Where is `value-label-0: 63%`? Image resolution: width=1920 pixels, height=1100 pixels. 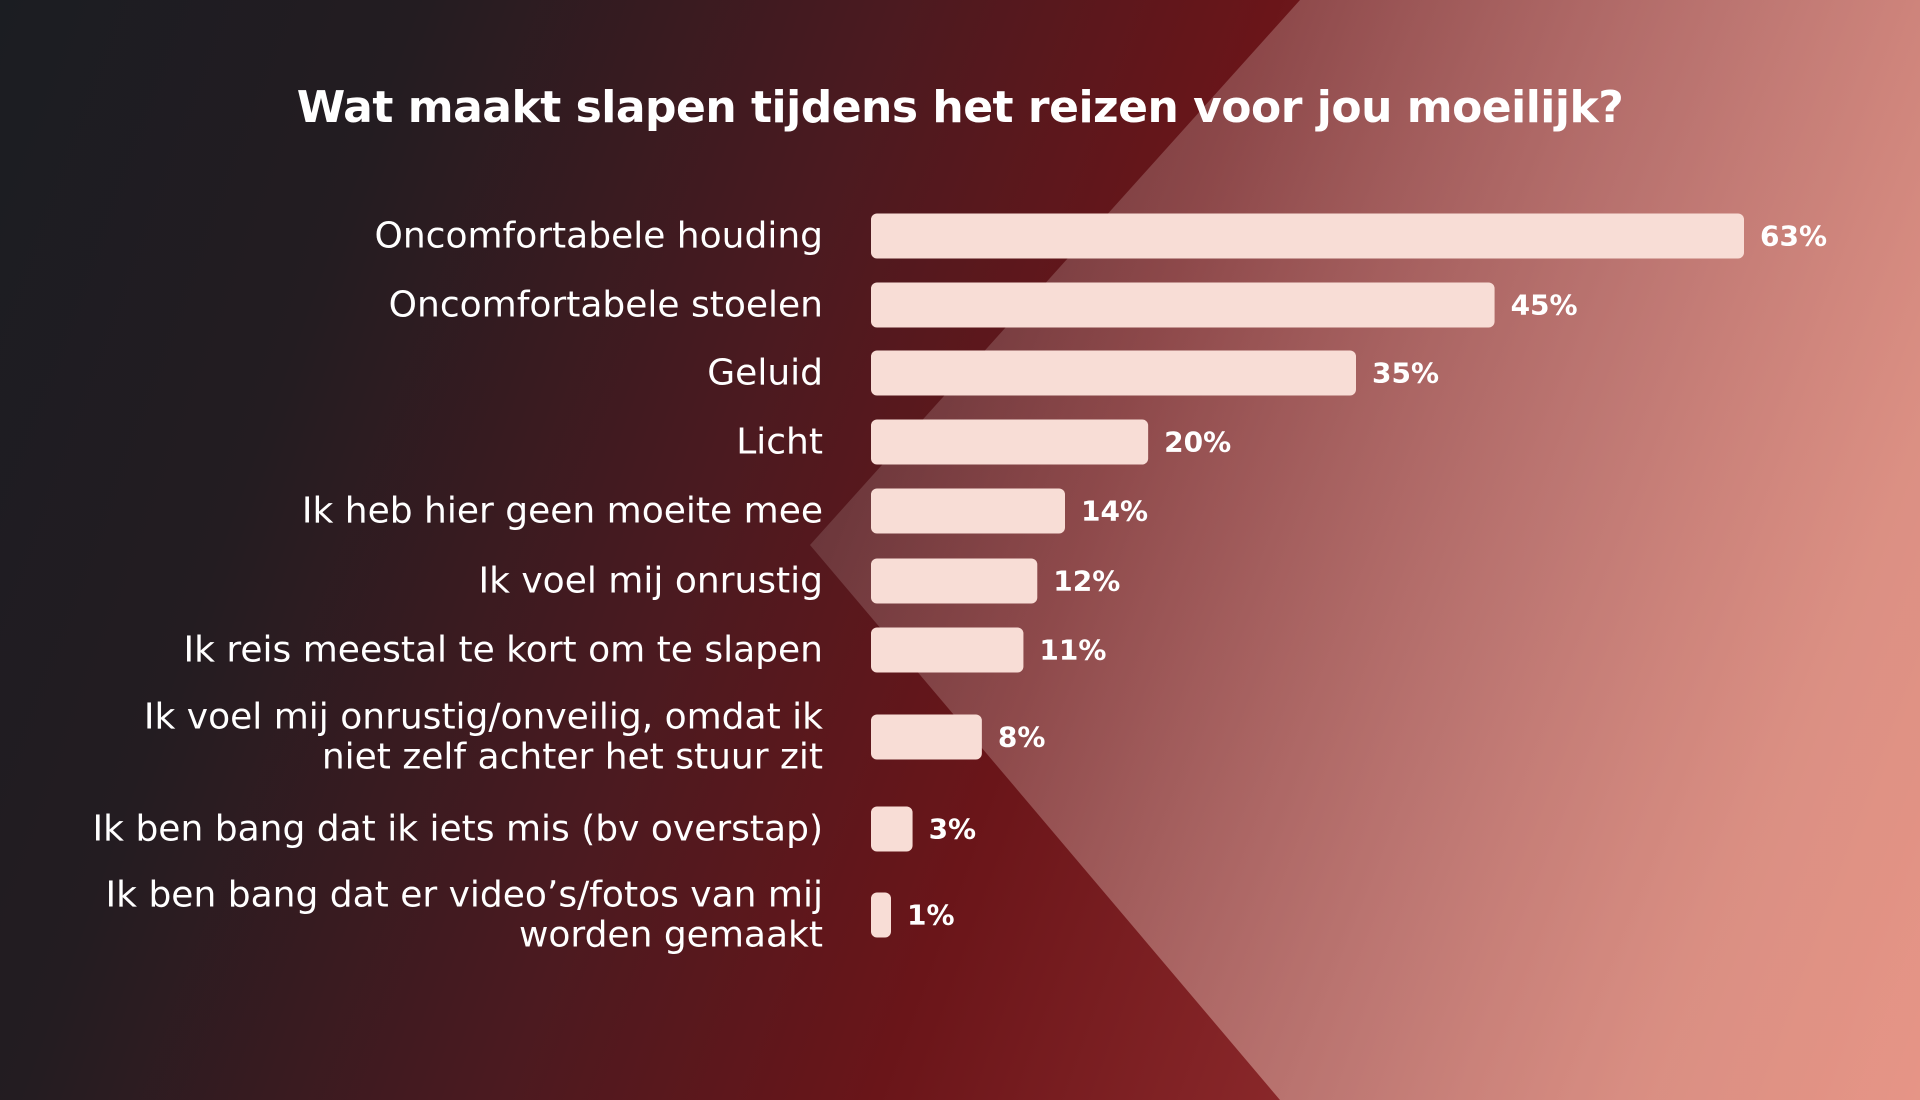
value-label-0: 63% is located at coordinates (1793, 236).